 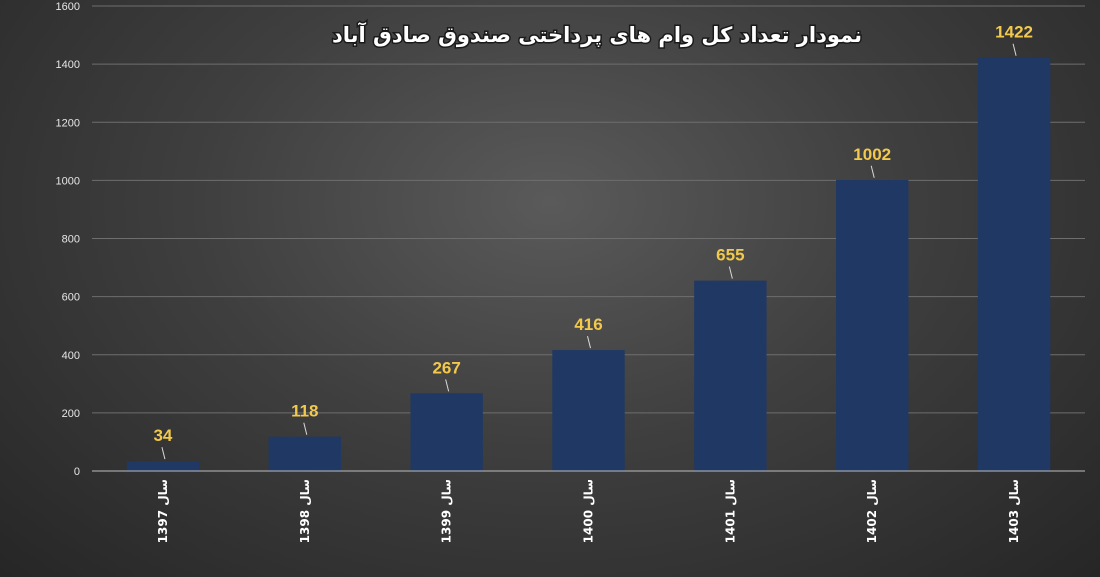 I want to click on data-label: 655, so click(x=730, y=255).